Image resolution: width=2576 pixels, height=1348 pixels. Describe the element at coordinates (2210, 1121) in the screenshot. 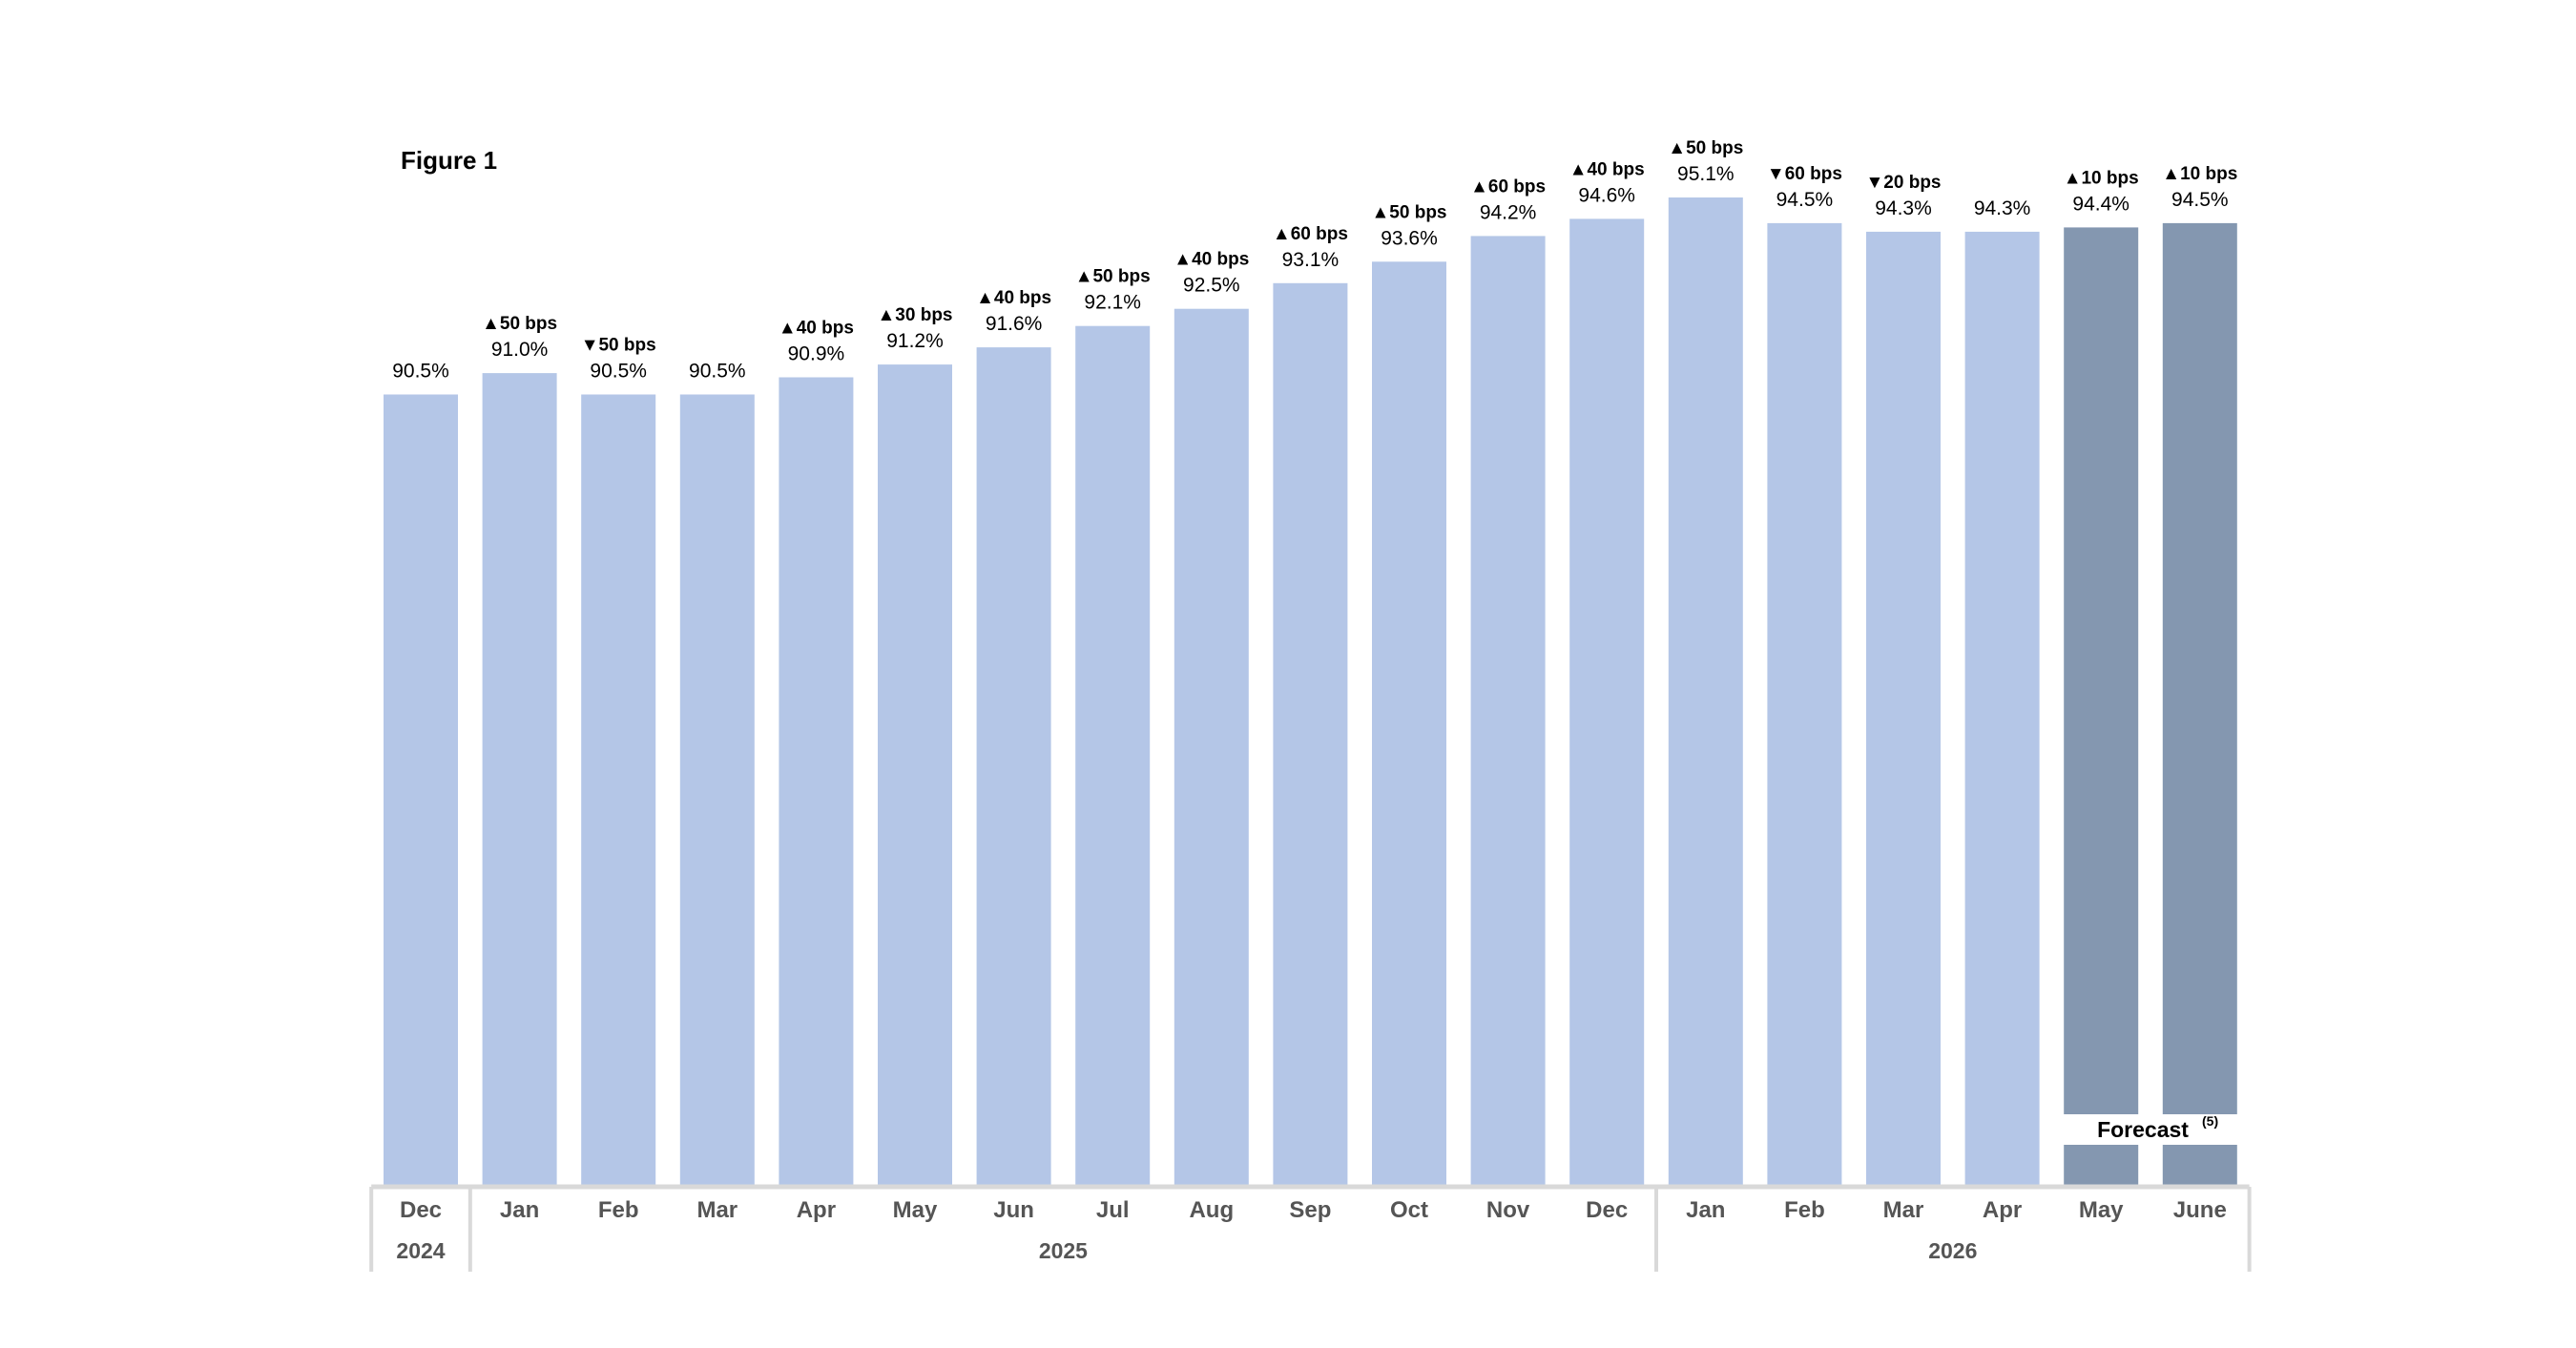

I see `forecast-footnote-ref: (5)` at that location.